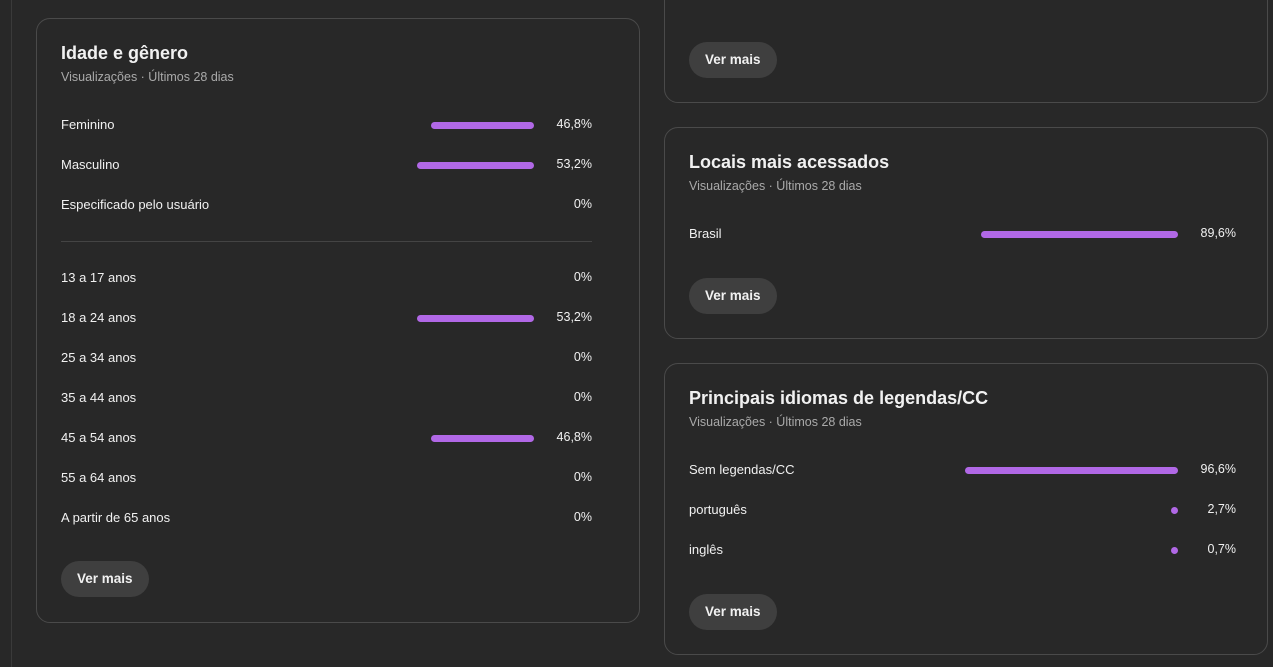  I want to click on language-percent: 2,7%, so click(1222, 509).